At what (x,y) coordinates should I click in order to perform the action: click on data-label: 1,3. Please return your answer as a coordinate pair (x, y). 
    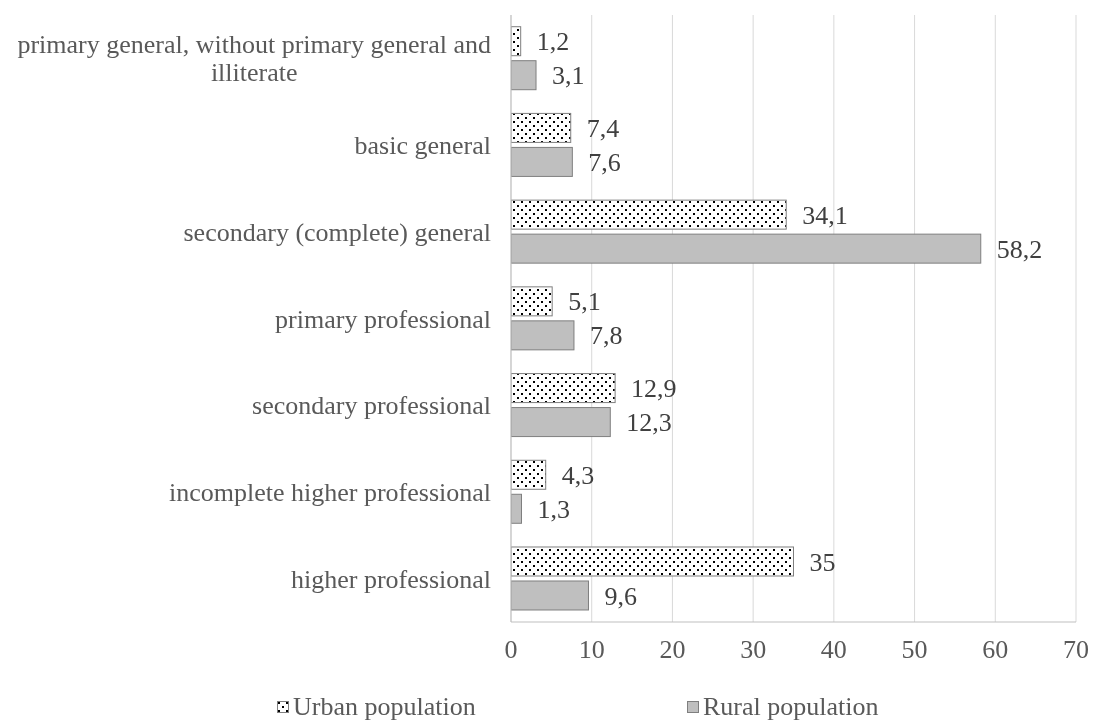
    Looking at the image, I should click on (553, 509).